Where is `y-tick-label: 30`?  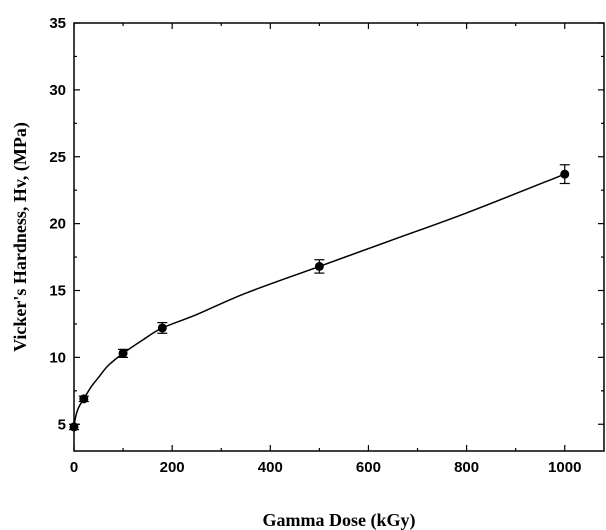
y-tick-label: 30 is located at coordinates (57, 90).